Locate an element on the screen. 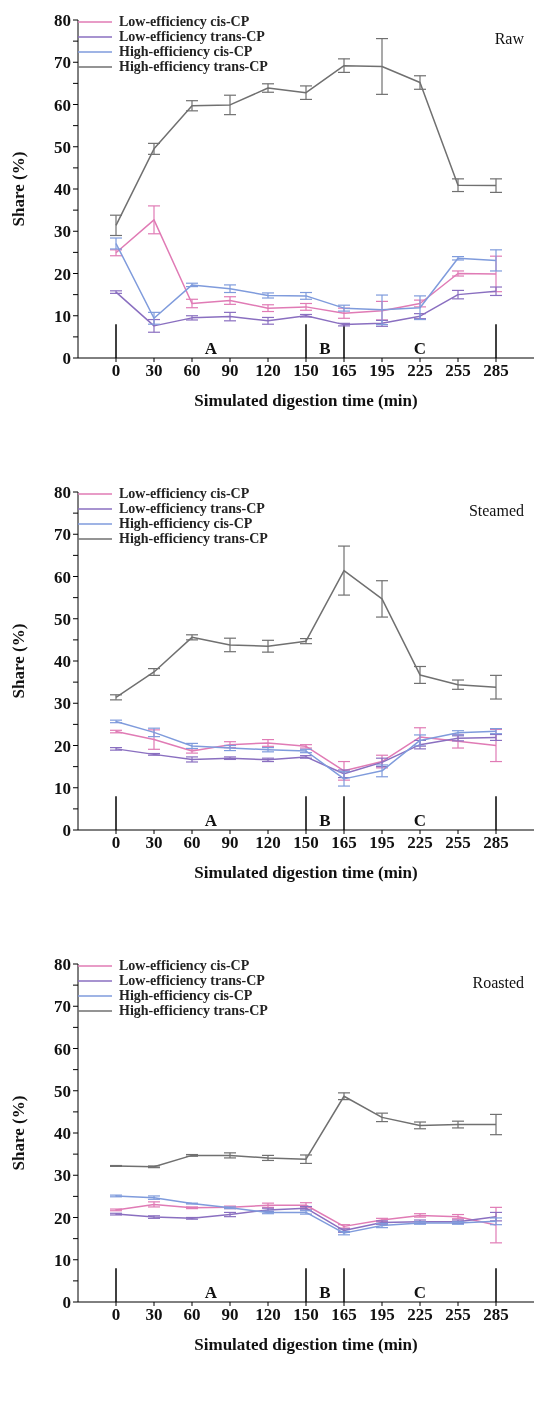 This screenshot has height=1402, width=552. text: Raw is located at coordinates (509, 39).